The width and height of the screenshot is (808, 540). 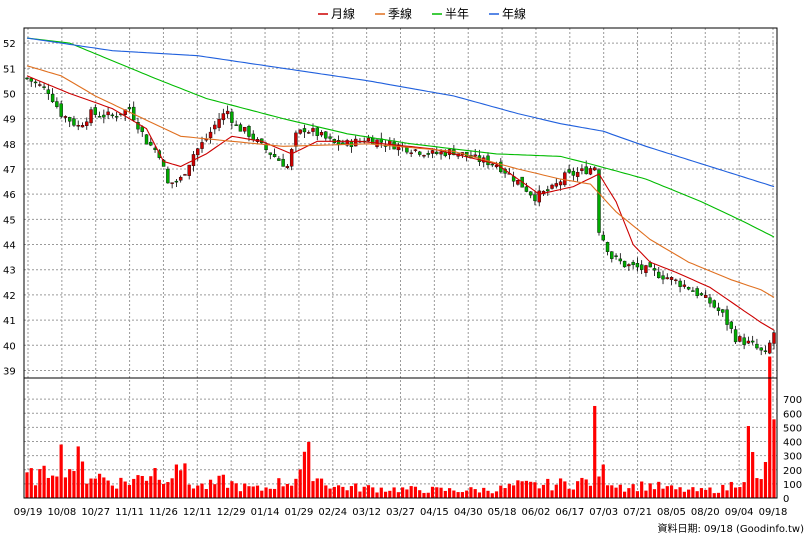 What do you see at coordinates (298, 512) in the screenshot?
I see `date-tick-label: 01/29` at bounding box center [298, 512].